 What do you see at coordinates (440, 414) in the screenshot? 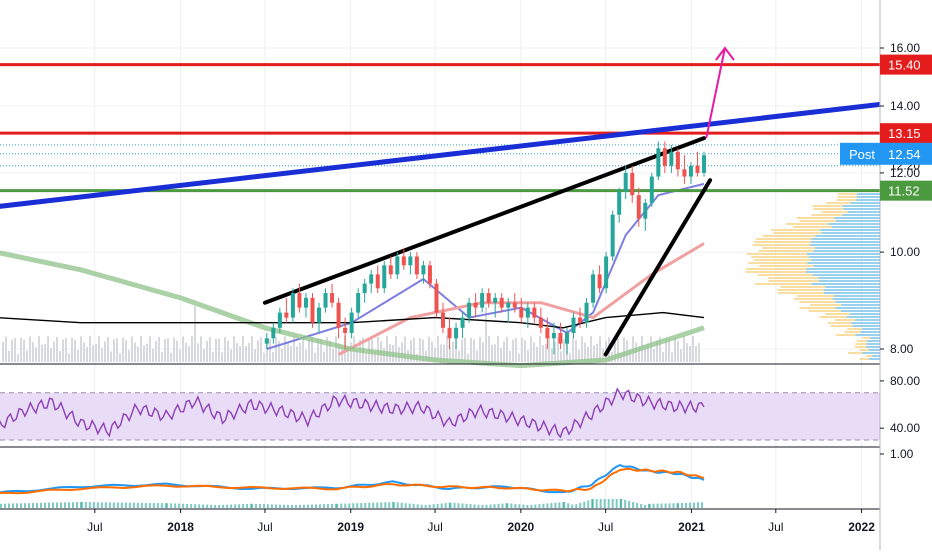
I see `rsi-panel` at bounding box center [440, 414].